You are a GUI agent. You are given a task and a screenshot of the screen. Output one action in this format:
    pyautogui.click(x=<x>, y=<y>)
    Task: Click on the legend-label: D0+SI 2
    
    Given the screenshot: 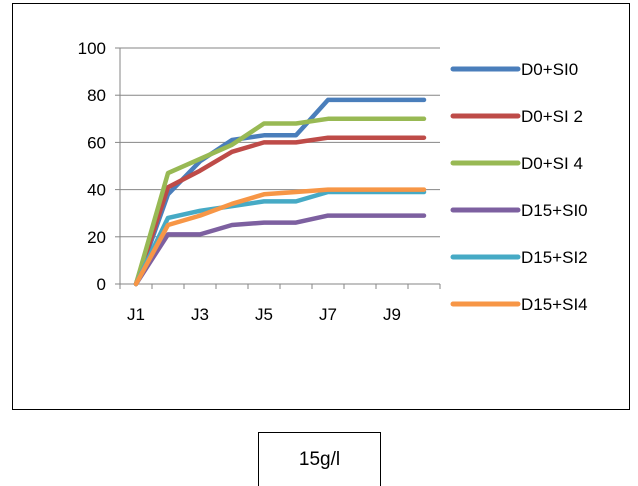 What is the action you would take?
    pyautogui.click(x=552, y=116)
    